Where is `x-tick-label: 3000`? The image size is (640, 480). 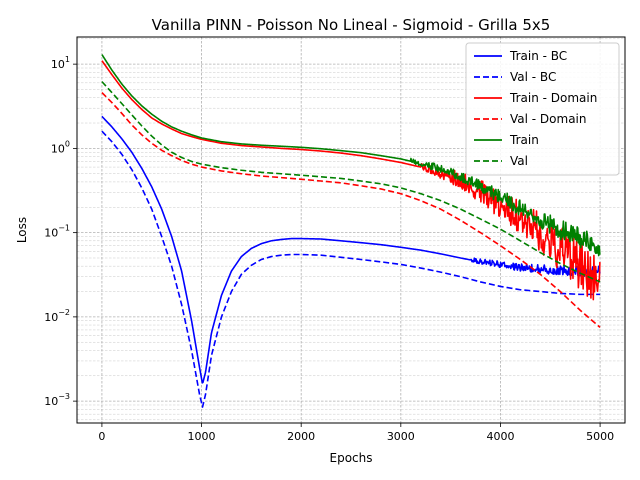
x-tick-label: 3000 is located at coordinates (401, 436).